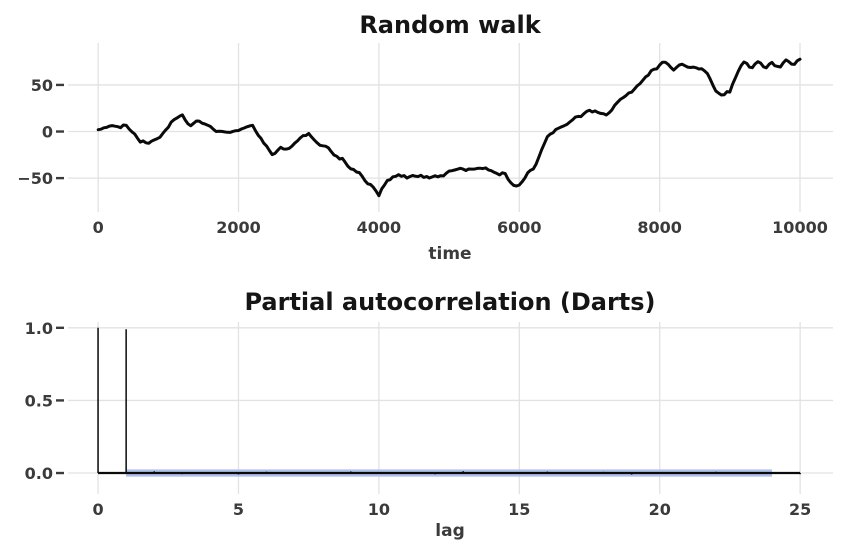  What do you see at coordinates (39, 328) in the screenshot?
I see `y-tick-label: 1.0` at bounding box center [39, 328].